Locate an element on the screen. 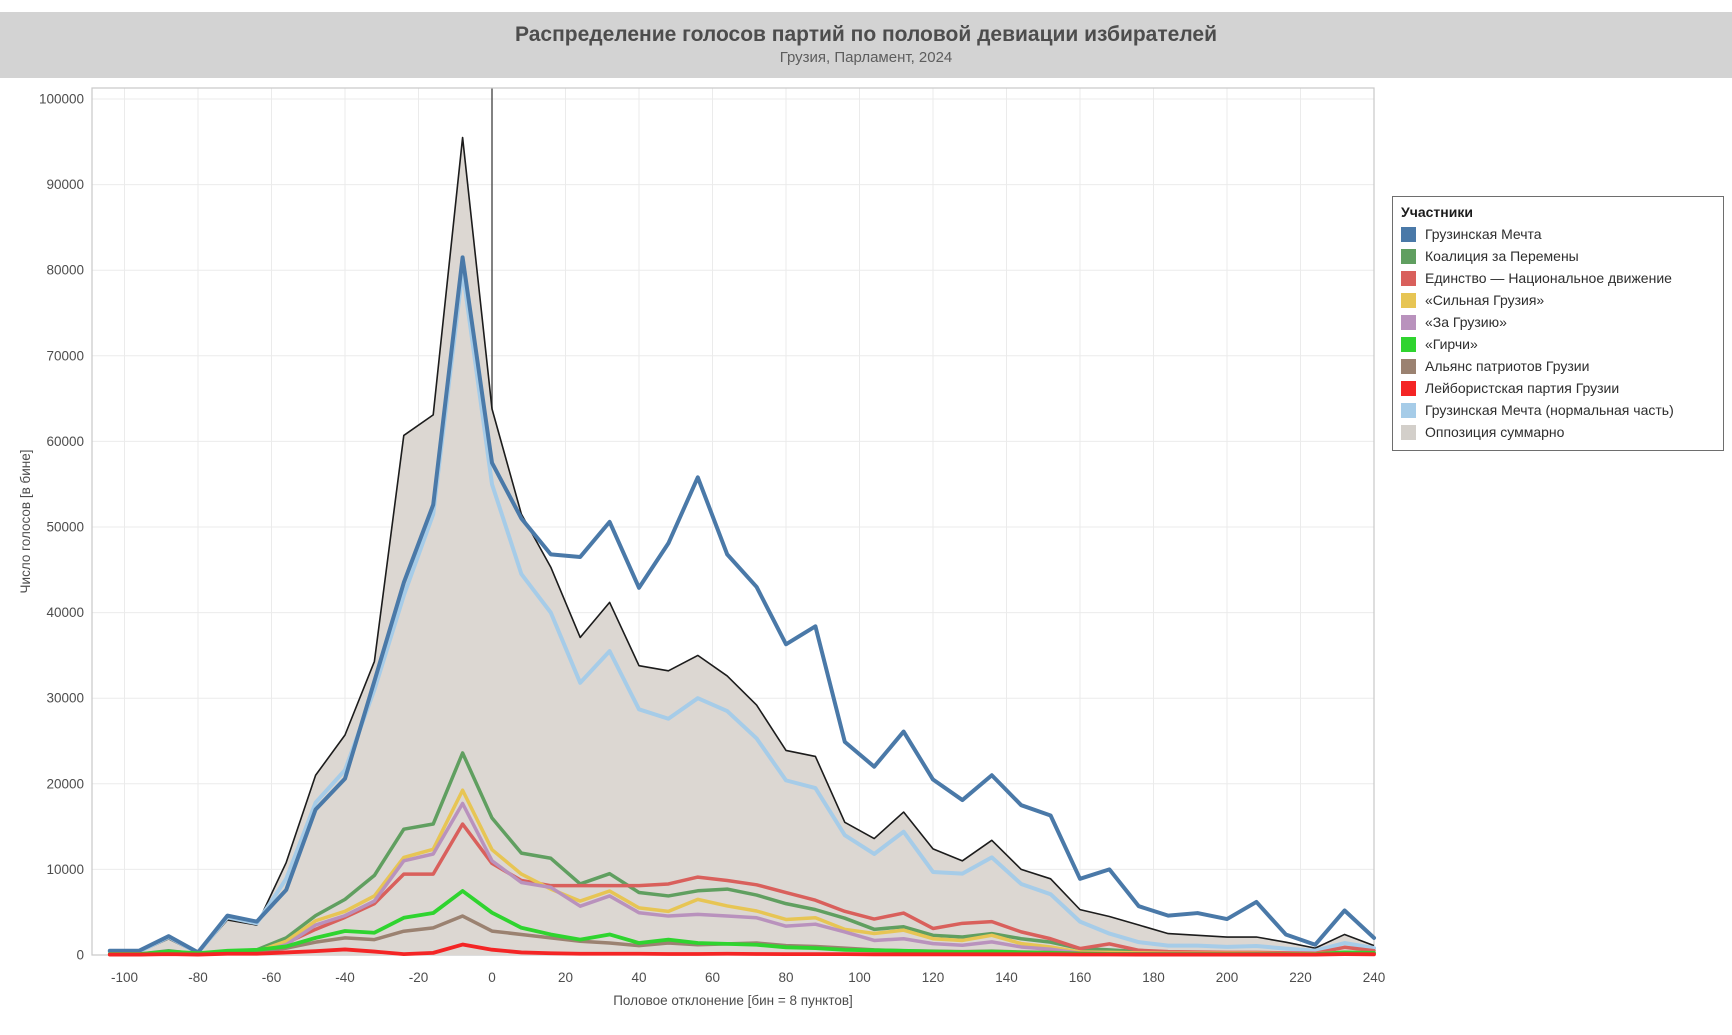 This screenshot has width=1732, height=1035. legend-item-label: «За Грузию» is located at coordinates (1466, 322).